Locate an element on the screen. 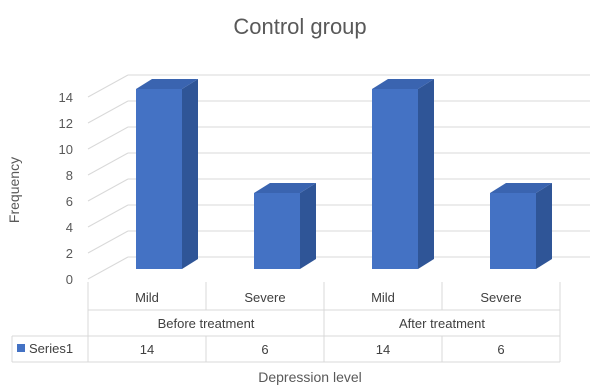 This screenshot has height=390, width=600. y-tick-label: 12 is located at coordinates (66, 123).